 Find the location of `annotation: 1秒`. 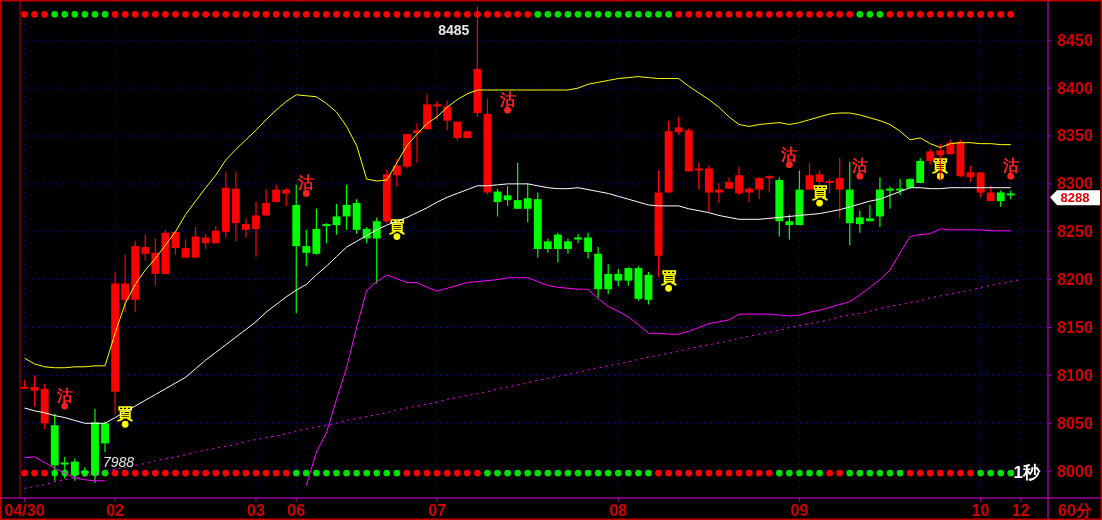

annotation: 1秒 is located at coordinates (1027, 472).